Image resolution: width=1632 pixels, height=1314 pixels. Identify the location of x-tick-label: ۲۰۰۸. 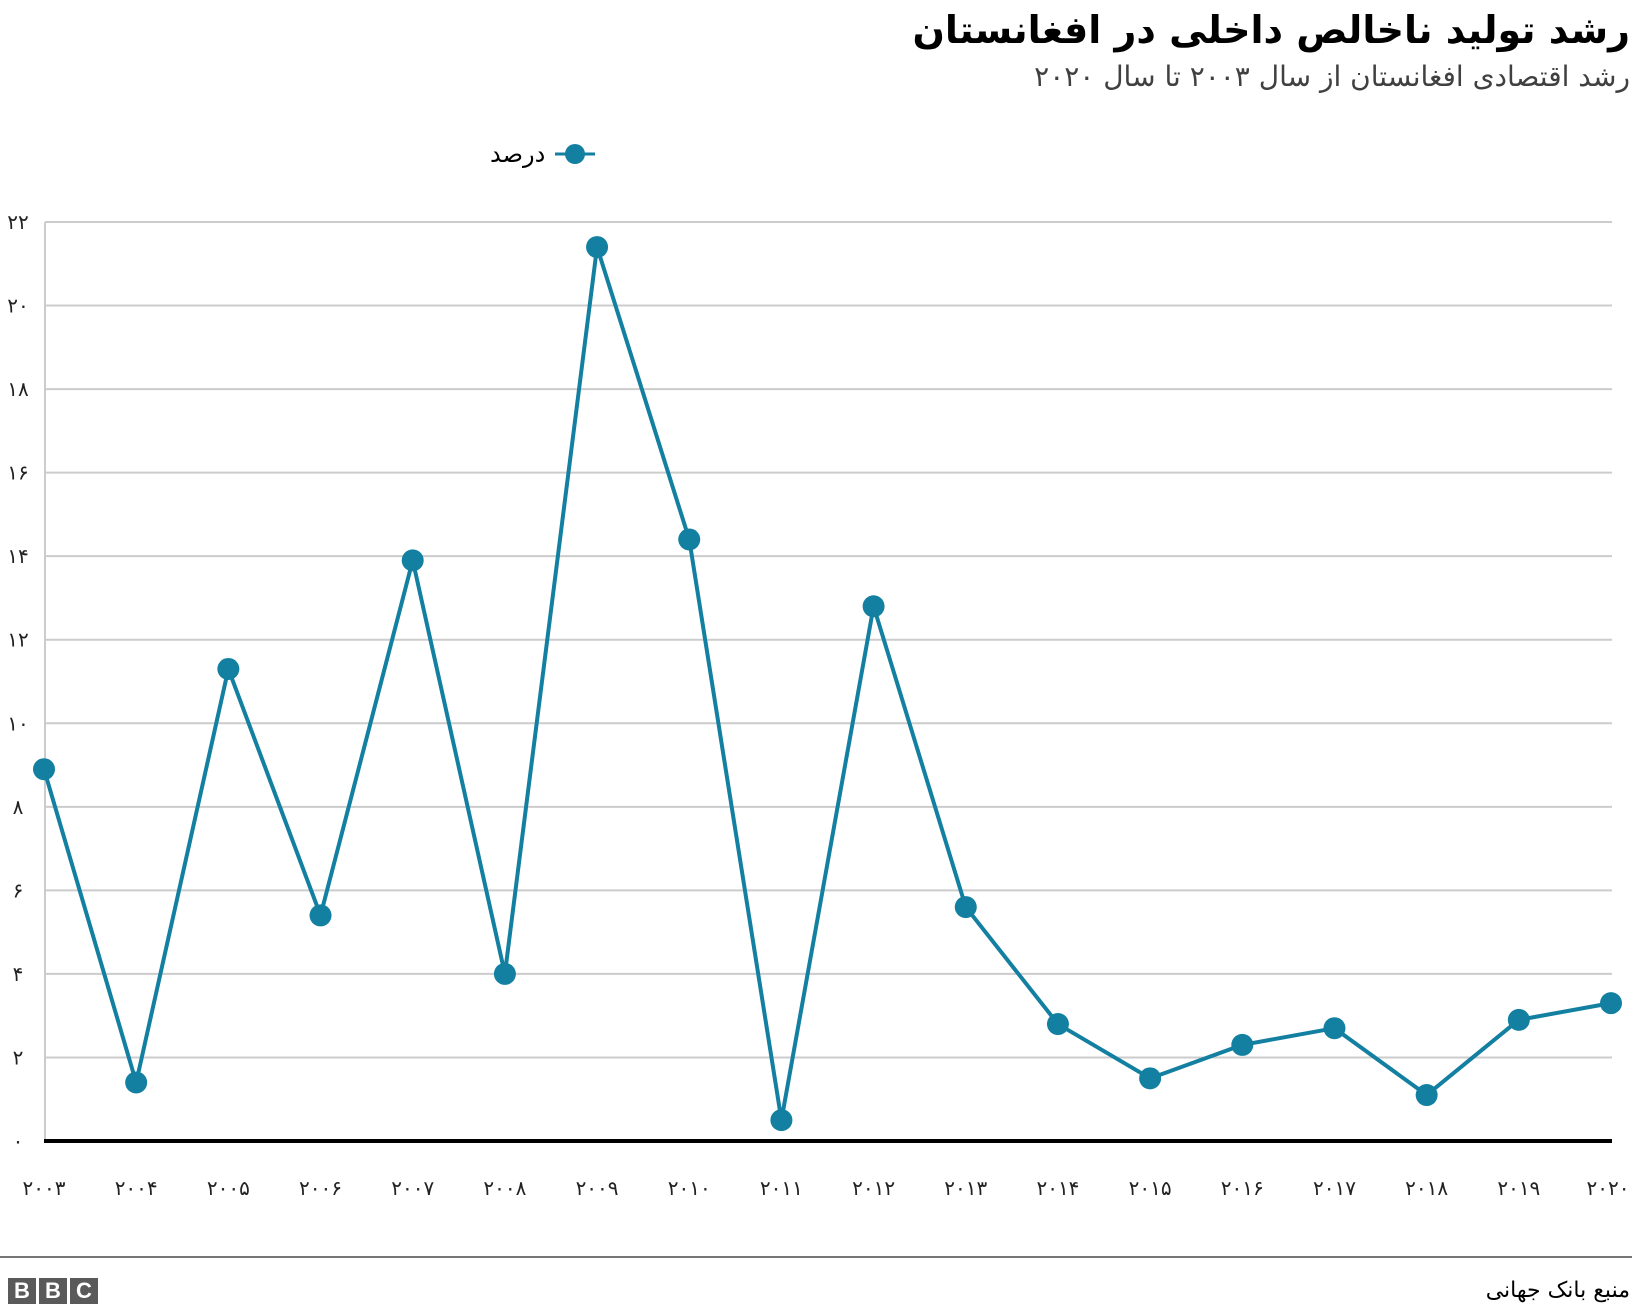
(504, 1188).